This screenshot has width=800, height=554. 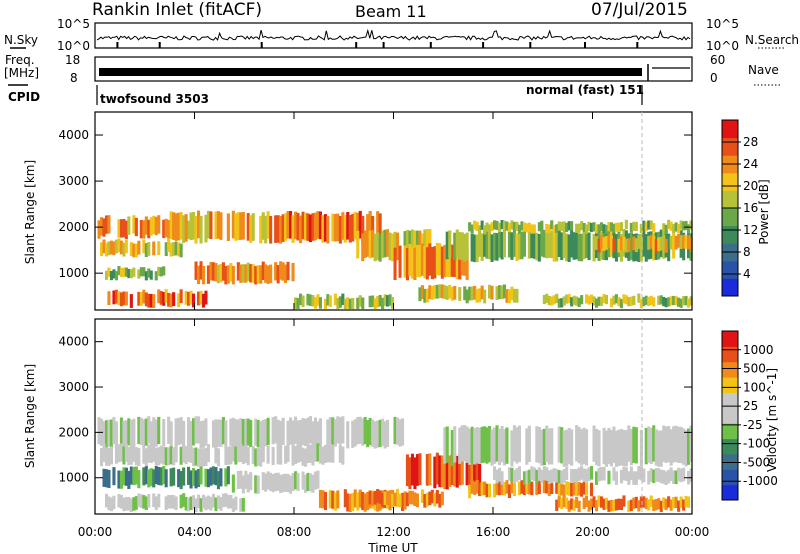 What do you see at coordinates (154, 99) in the screenshot?
I see `cpid-program-left: twofsound 3503` at bounding box center [154, 99].